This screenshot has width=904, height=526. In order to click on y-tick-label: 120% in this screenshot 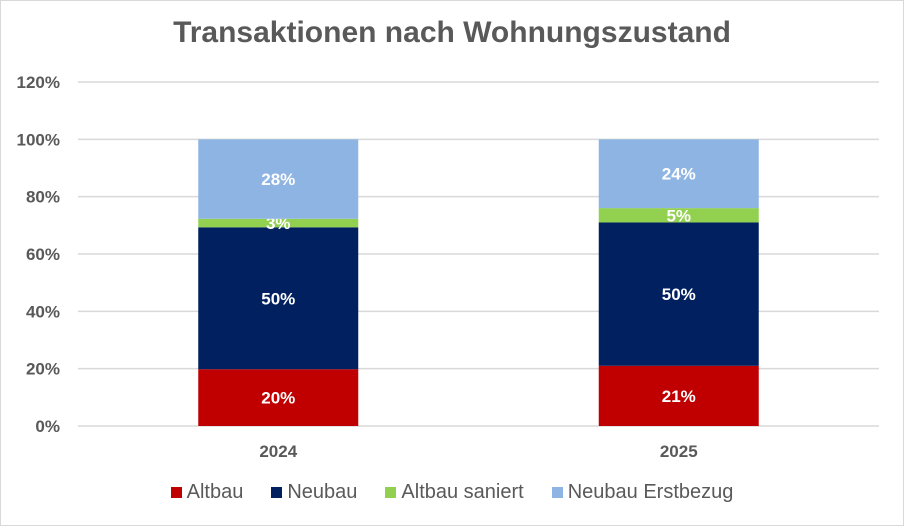, I will do `click(38, 82)`.